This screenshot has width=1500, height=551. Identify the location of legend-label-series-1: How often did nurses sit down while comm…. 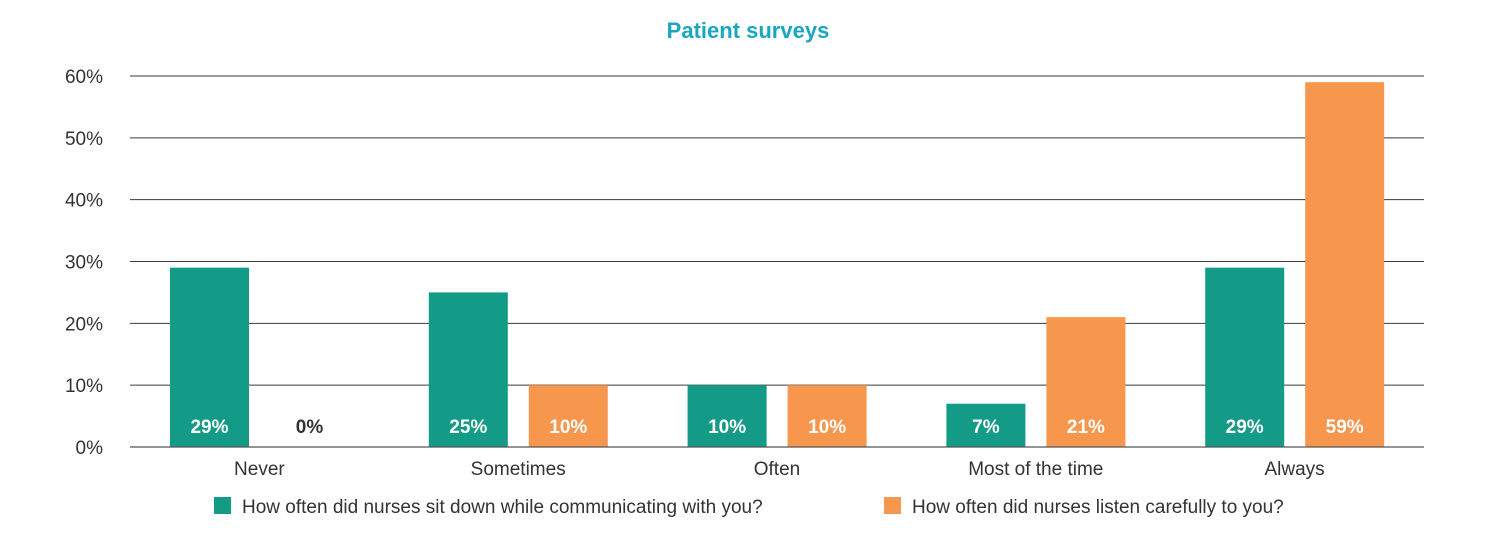
(502, 507).